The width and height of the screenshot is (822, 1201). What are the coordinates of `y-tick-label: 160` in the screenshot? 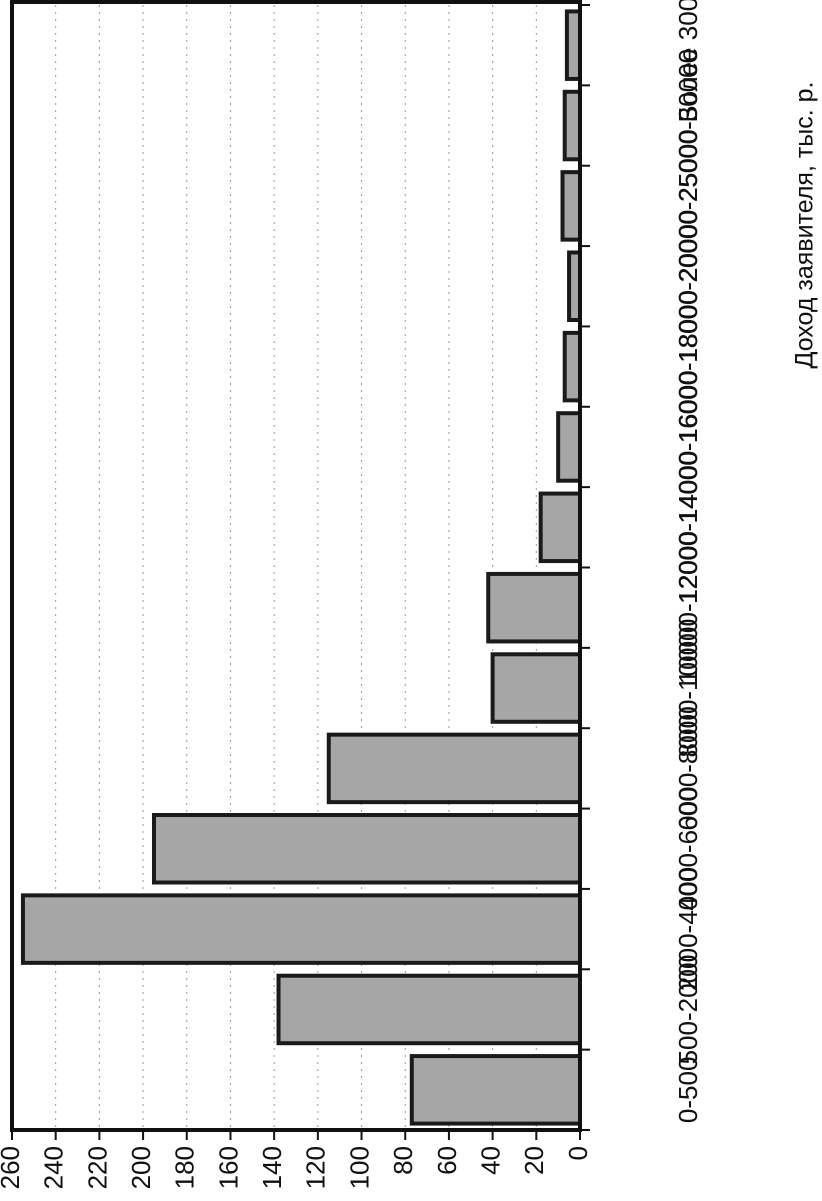 It's located at (228, 1167).